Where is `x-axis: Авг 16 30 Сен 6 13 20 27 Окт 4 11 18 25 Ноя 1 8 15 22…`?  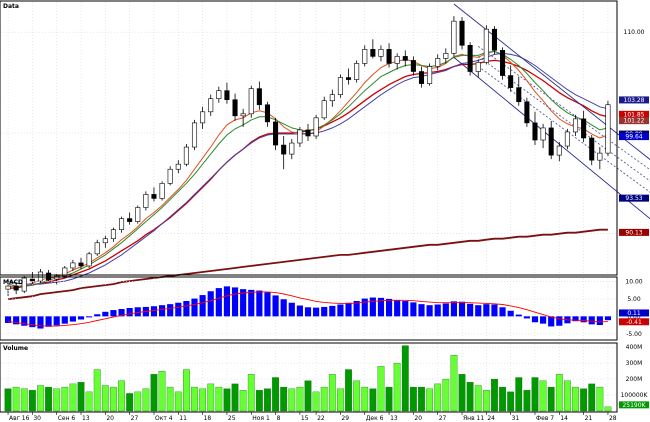 x-axis: Авг 16 30 Сен 6 13 20 27 Окт 4 11 18 25 Ноя 1 8 15 22… is located at coordinates (312, 417).